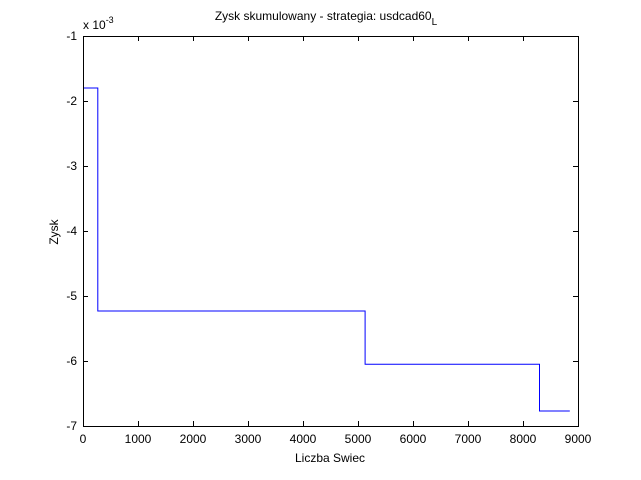 This screenshot has width=641, height=480. Describe the element at coordinates (523, 439) in the screenshot. I see `x-tick-label: 8000` at that location.